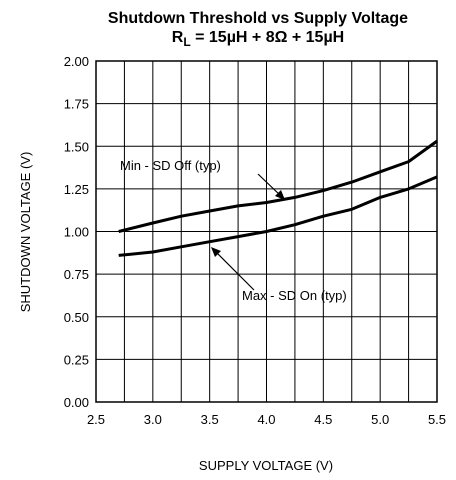 This screenshot has height=480, width=456. Describe the element at coordinates (186, 42) in the screenshot. I see `subtitle-subscript: L` at that location.